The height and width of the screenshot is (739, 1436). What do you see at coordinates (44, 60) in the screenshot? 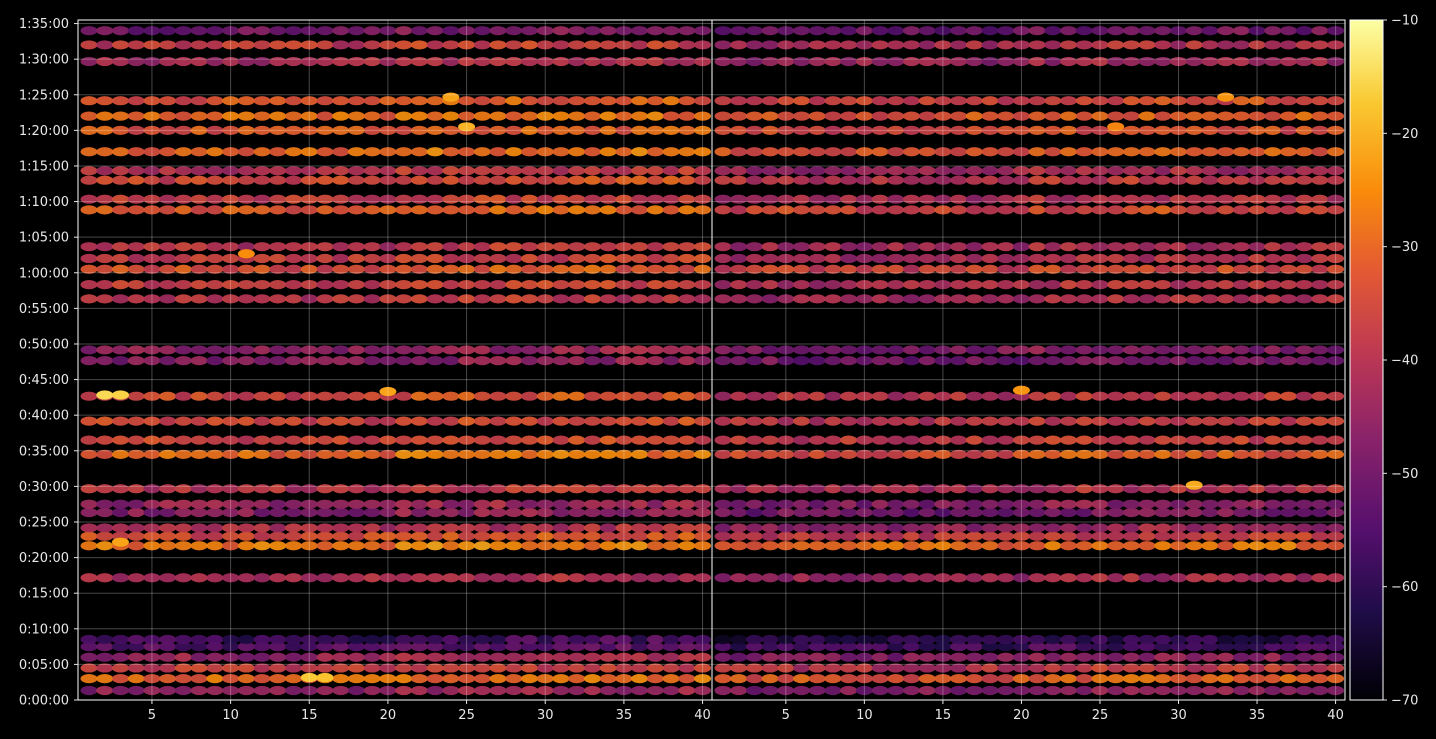
I see `y-tick-label: 1:30:00` at bounding box center [44, 60].